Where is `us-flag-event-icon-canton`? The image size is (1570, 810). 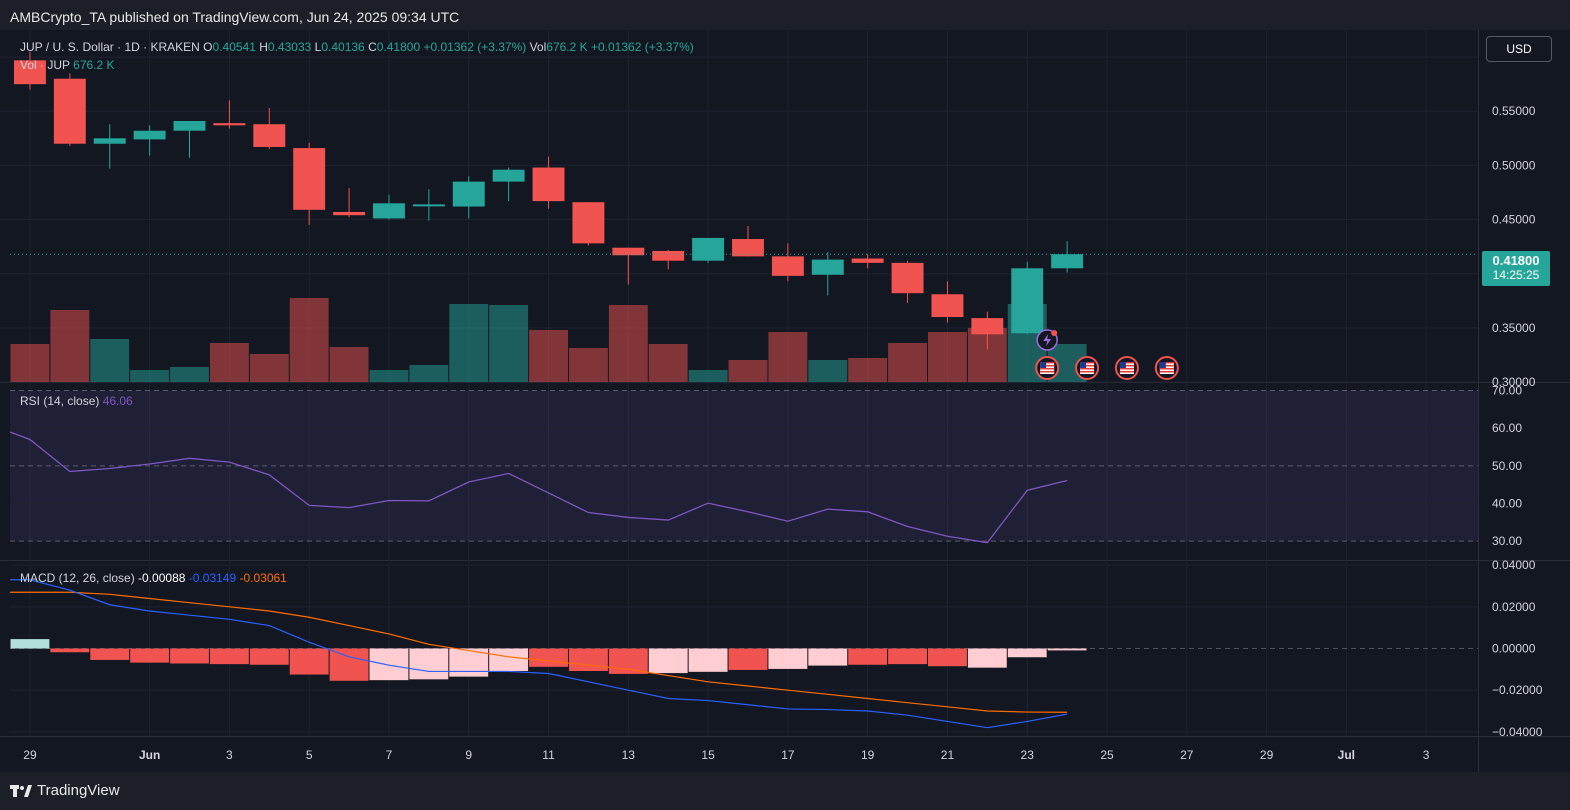
us-flag-event-icon-canton is located at coordinates (1162, 365).